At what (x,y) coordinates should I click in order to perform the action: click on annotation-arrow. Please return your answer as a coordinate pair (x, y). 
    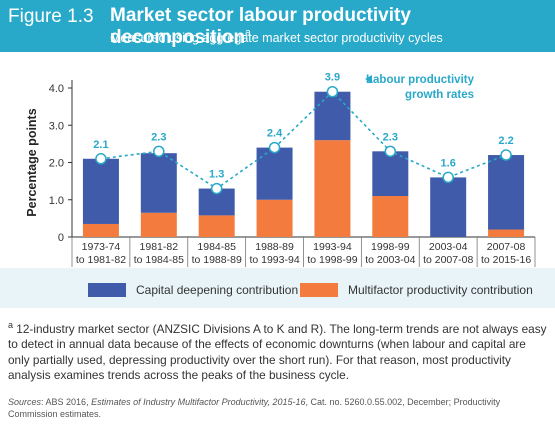
    Looking at the image, I should click on (368, 79).